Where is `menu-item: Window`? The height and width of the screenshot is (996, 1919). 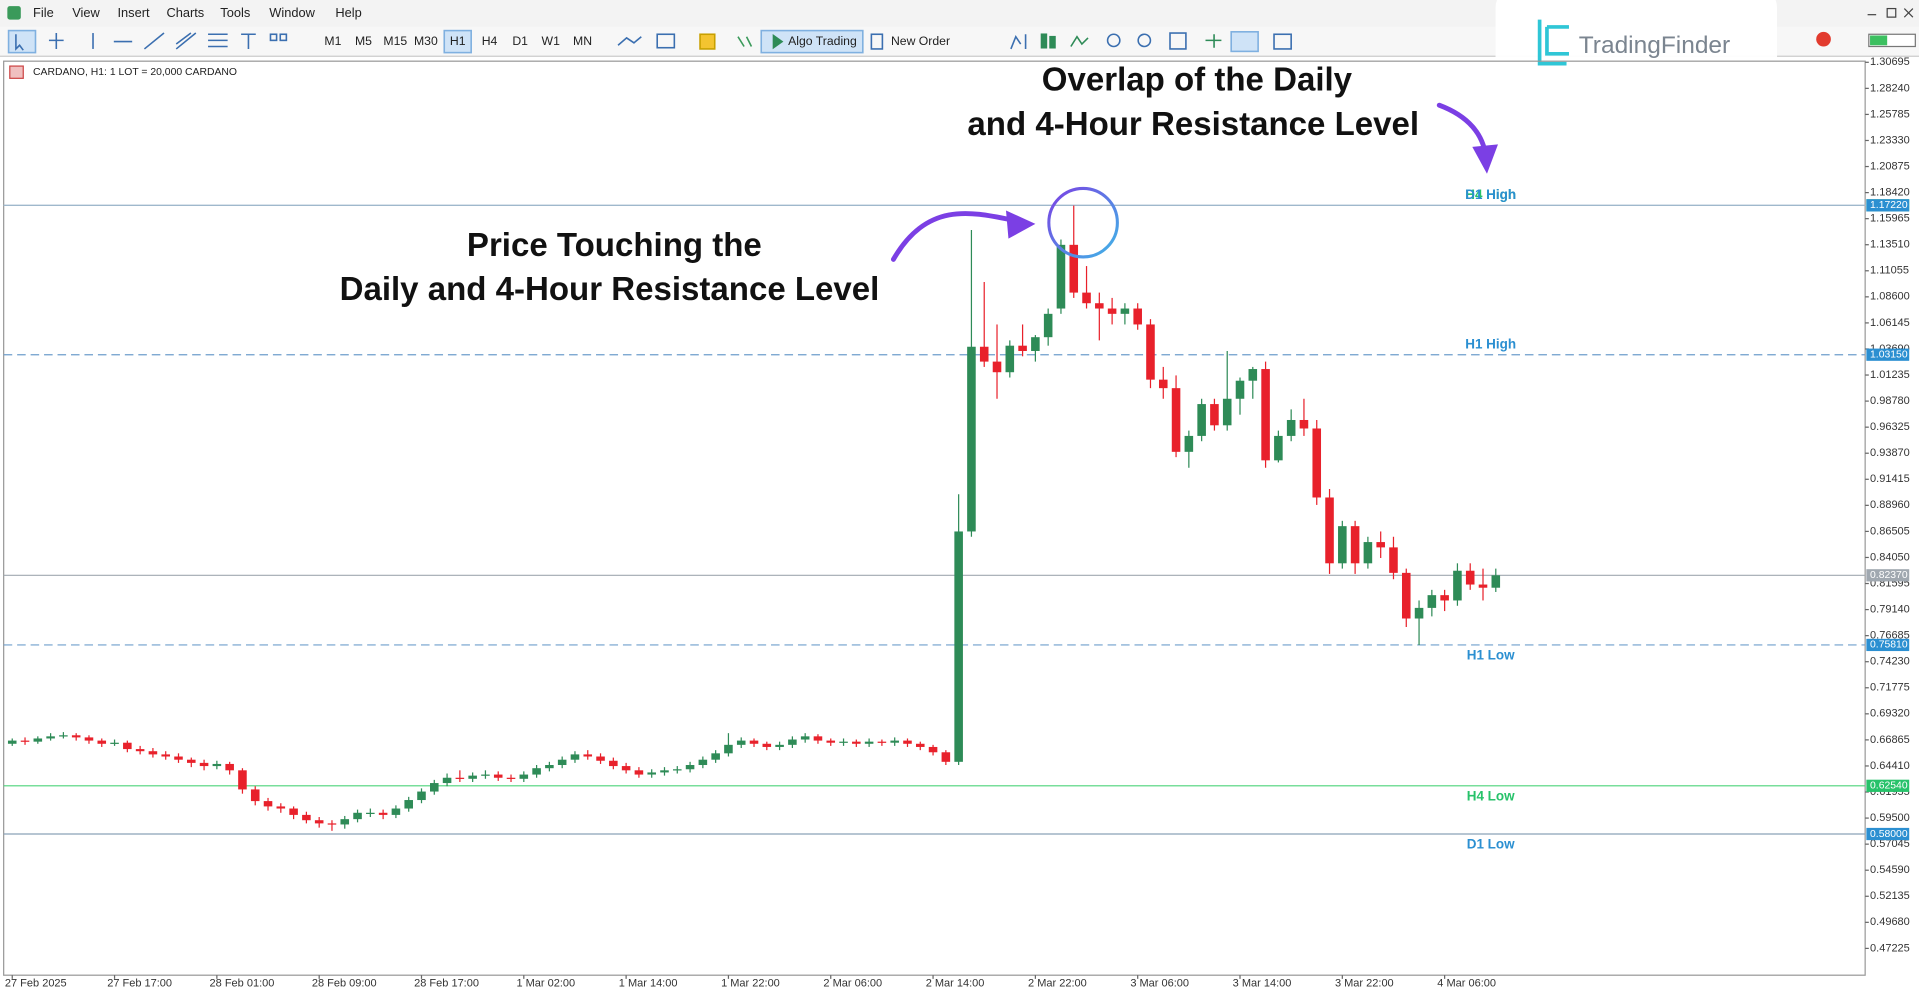 menu-item: Window is located at coordinates (292, 12).